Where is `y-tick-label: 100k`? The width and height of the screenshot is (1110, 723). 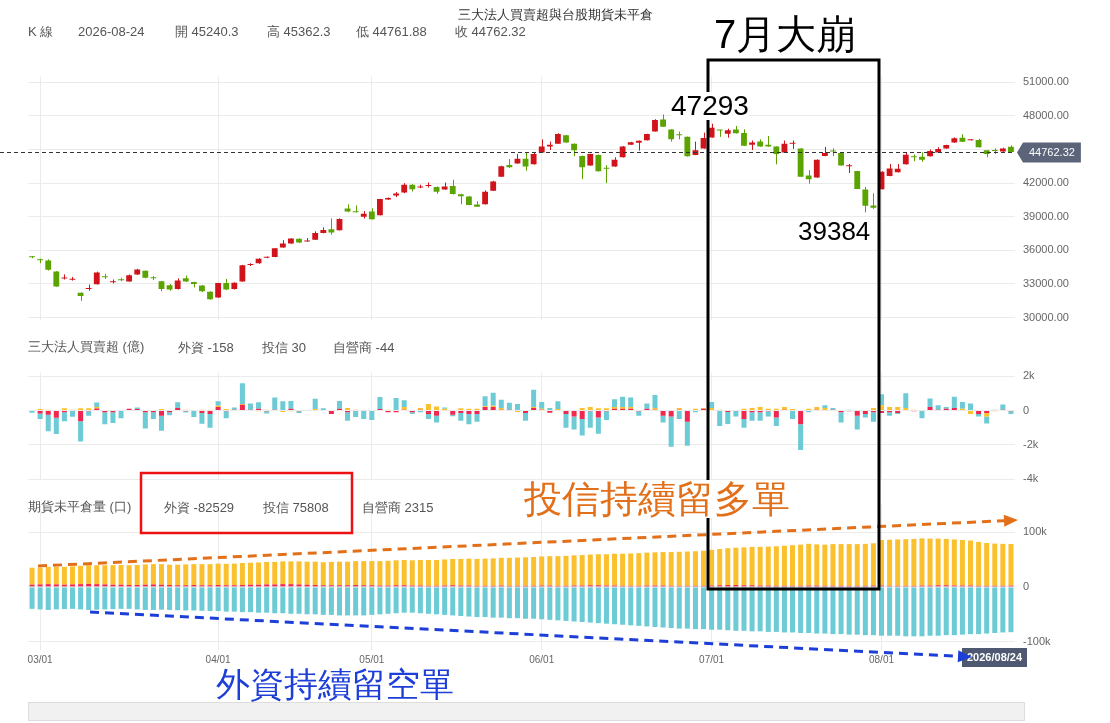
y-tick-label: 100k is located at coordinates (1035, 531).